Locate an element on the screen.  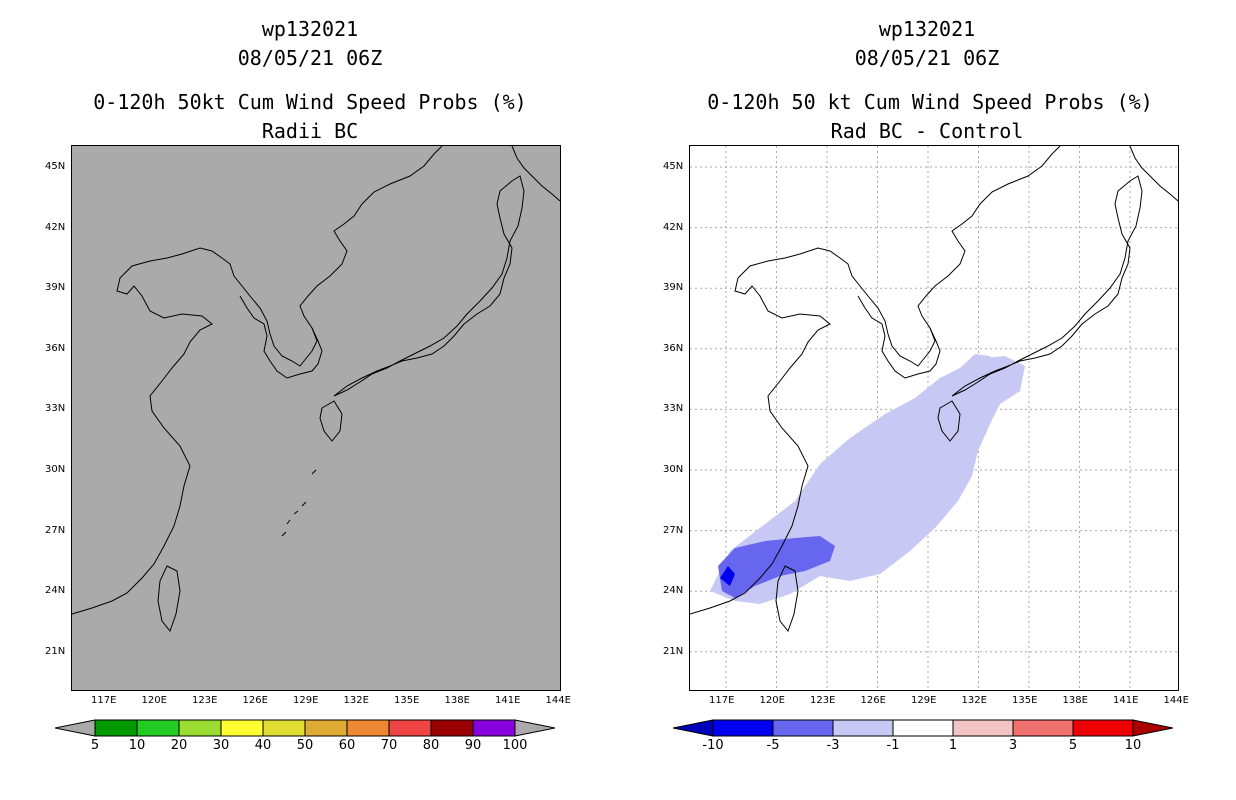
right-lon-label: 132E is located at coordinates (974, 700).